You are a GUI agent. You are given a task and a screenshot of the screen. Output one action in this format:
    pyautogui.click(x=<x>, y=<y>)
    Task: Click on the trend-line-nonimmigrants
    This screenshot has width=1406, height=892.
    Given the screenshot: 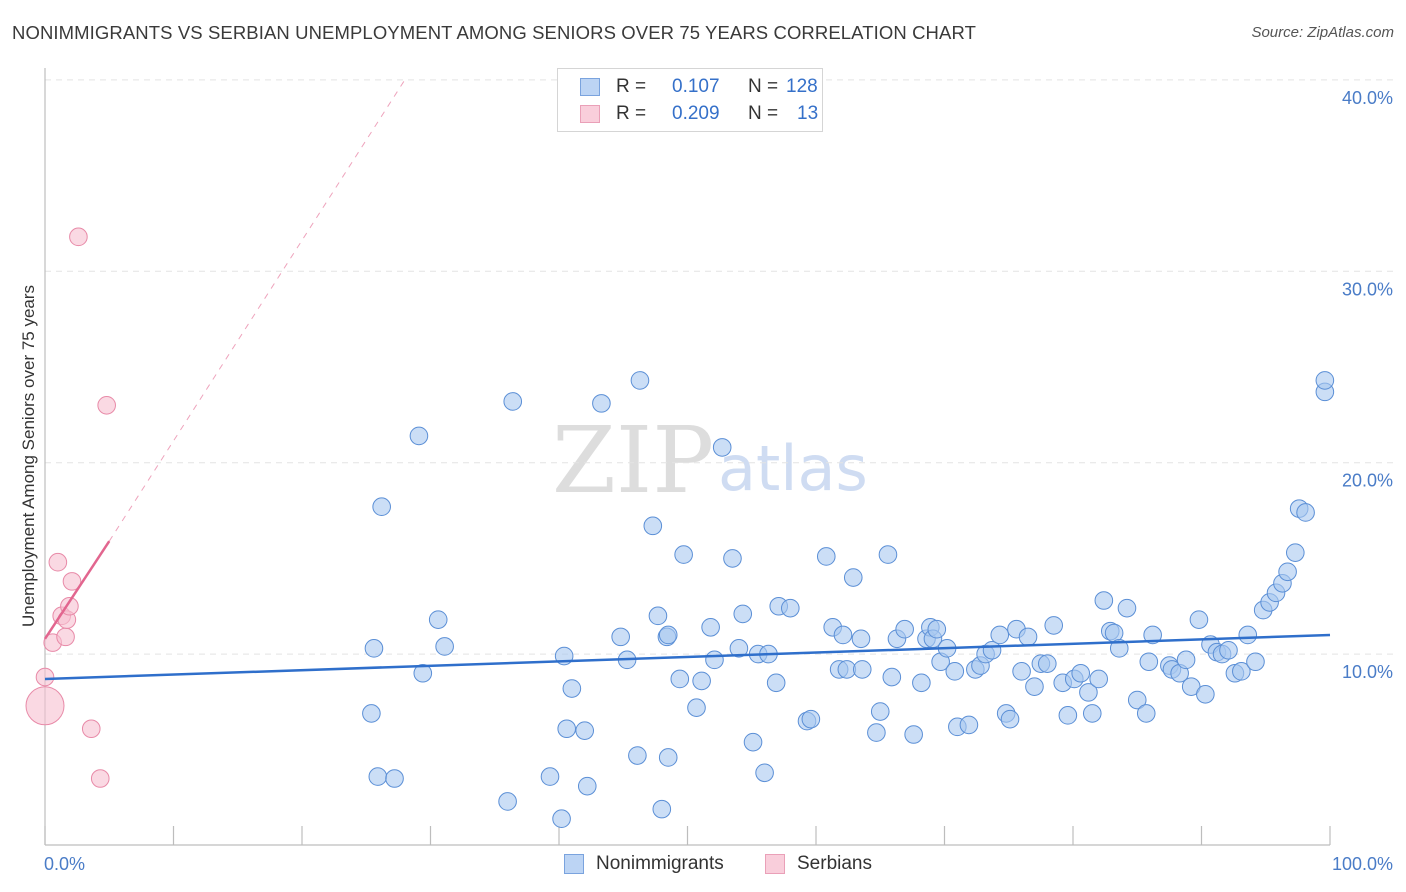 What is the action you would take?
    pyautogui.click(x=687, y=657)
    